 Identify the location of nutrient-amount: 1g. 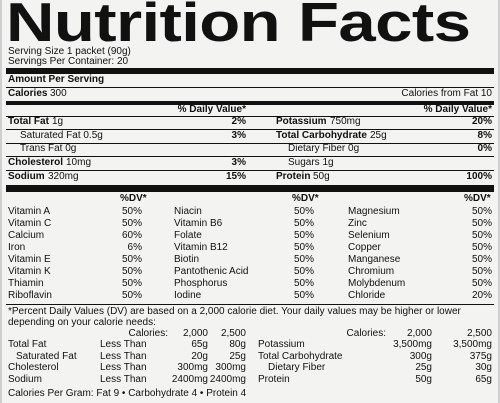
(58, 121).